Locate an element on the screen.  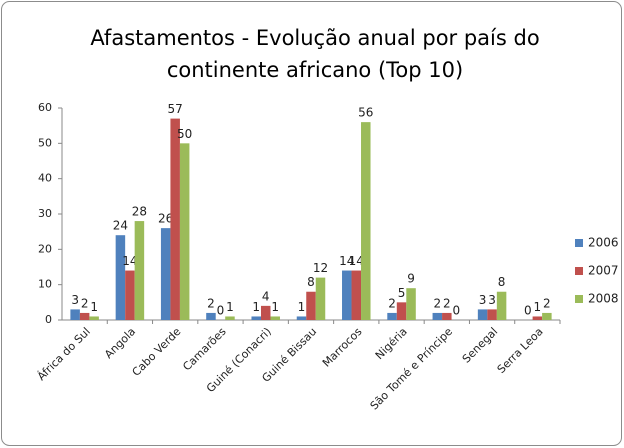
y-tick-label: 40 is located at coordinates (45, 178).